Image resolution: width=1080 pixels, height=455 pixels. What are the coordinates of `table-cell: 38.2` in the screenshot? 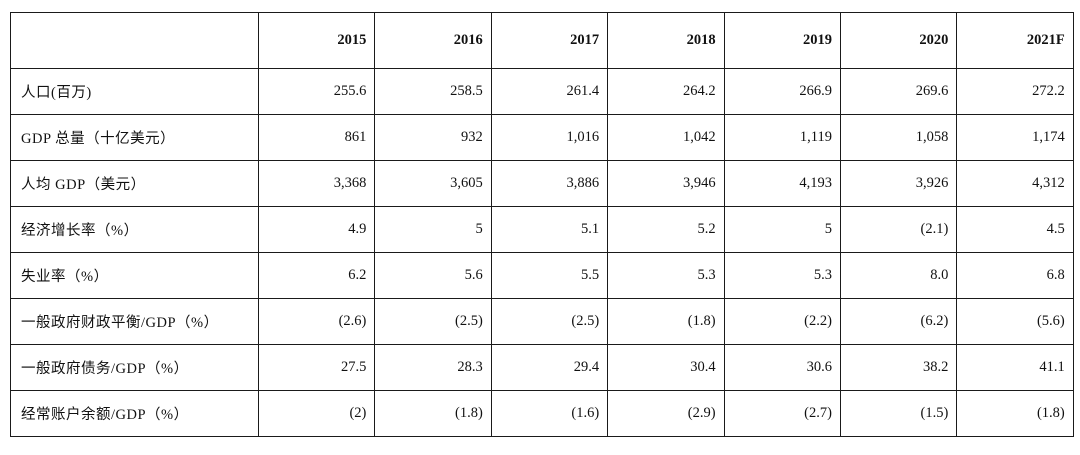 It's located at (898, 367).